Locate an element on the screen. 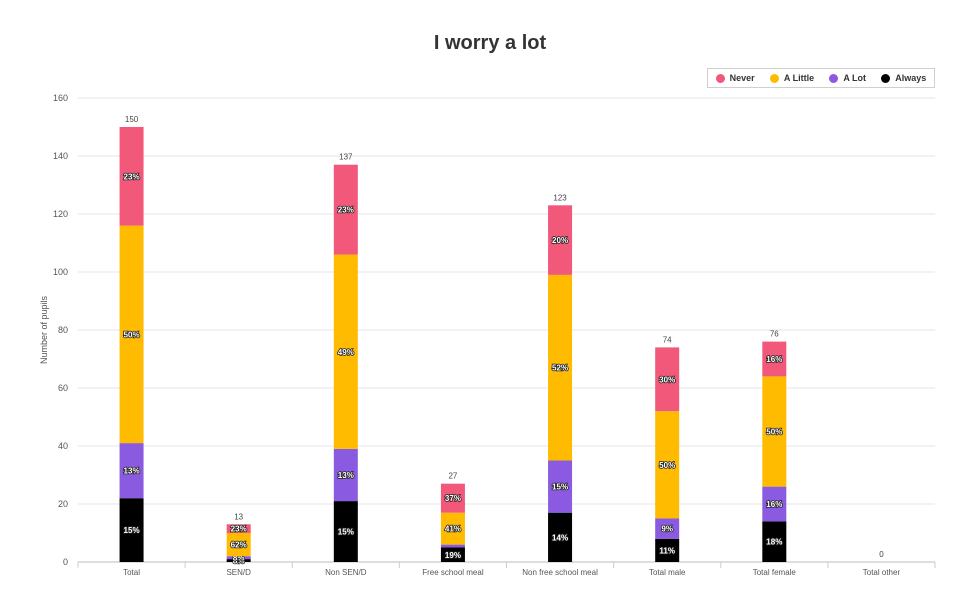 The height and width of the screenshot is (600, 980). data-label: 52% is located at coordinates (560, 368).